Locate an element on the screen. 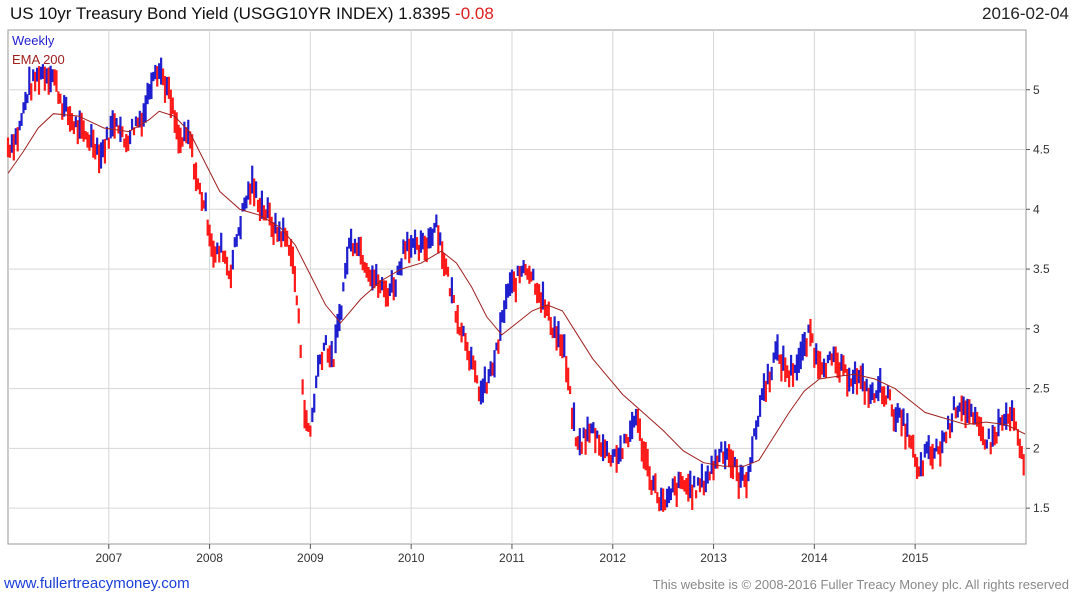  legend-weekly: Weekly is located at coordinates (33, 40).